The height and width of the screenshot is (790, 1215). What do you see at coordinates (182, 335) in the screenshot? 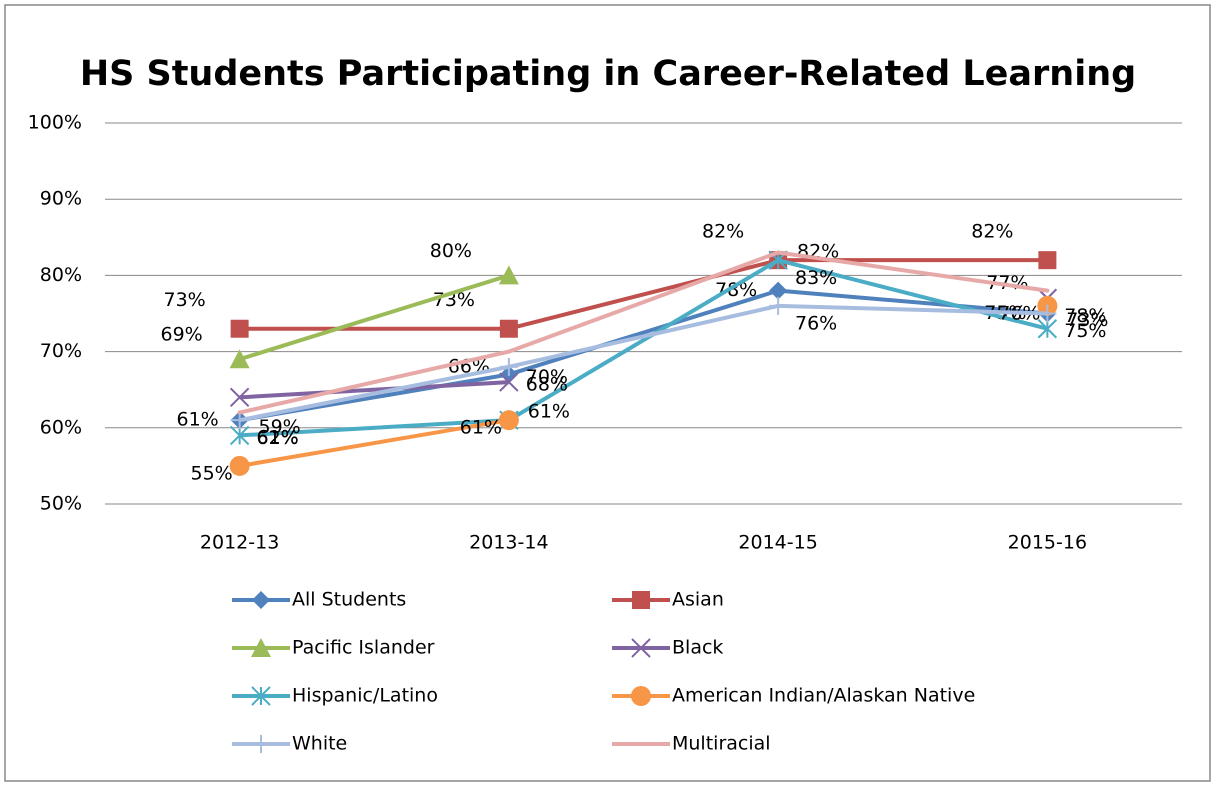
I see `data-label: 69%` at bounding box center [182, 335].